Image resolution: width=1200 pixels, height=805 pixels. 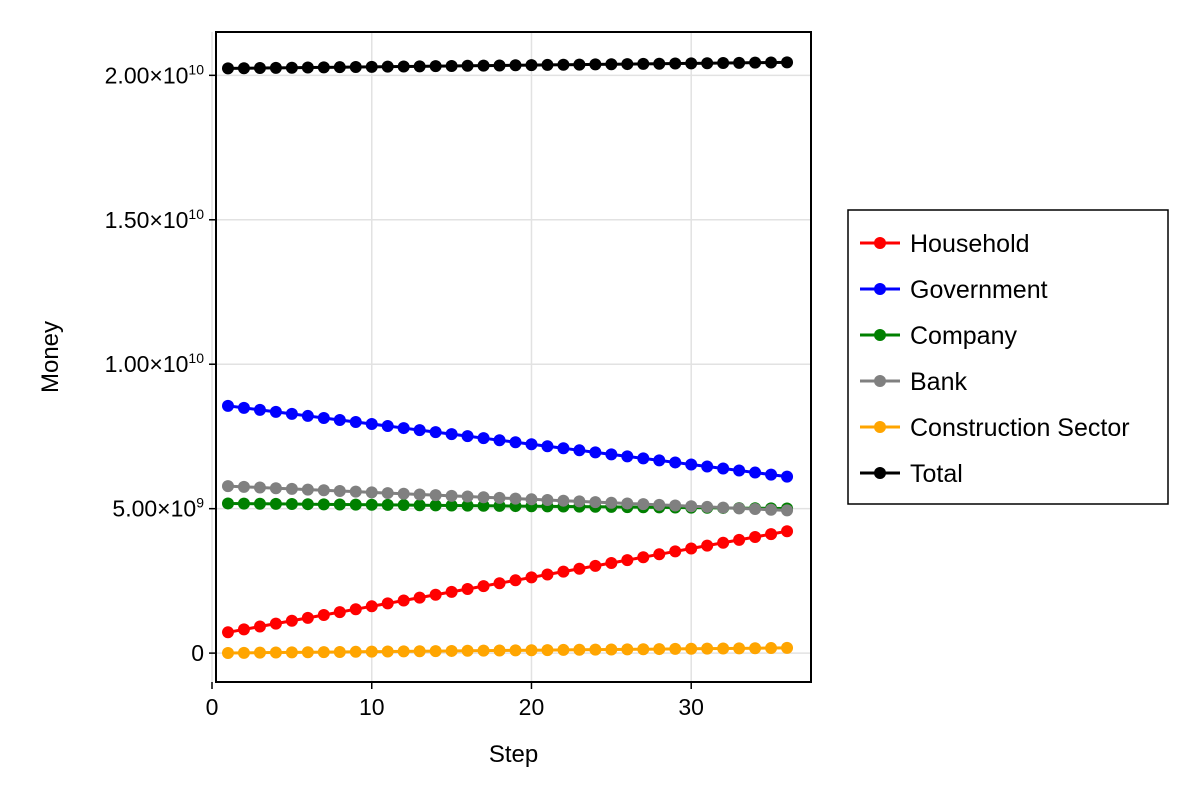 I want to click on y-tick-mantissa: 5.00×10, so click(x=154, y=509).